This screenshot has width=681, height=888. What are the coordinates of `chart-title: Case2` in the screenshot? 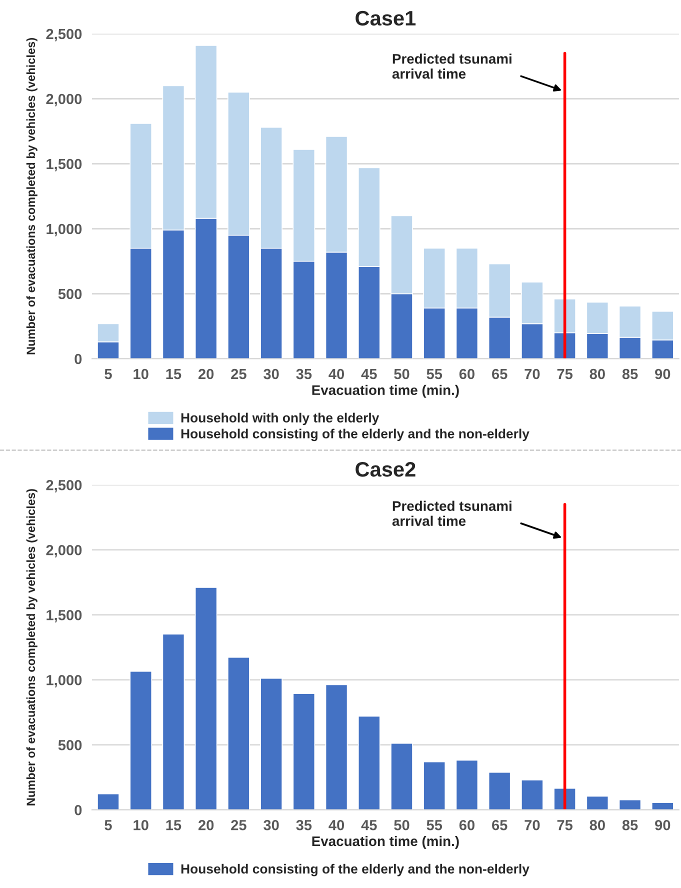 It's located at (386, 469).